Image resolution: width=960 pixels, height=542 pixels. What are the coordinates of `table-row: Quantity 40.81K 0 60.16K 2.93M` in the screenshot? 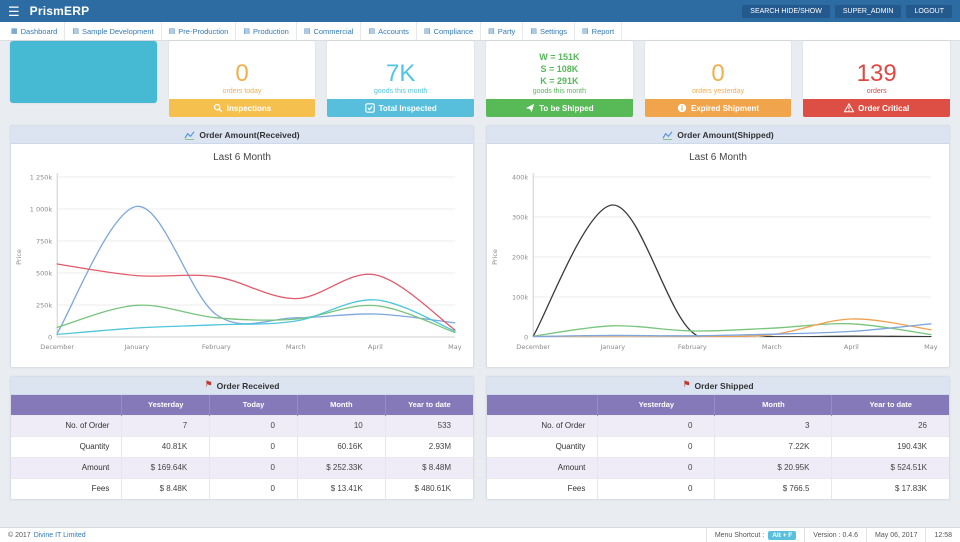 It's located at (242, 446).